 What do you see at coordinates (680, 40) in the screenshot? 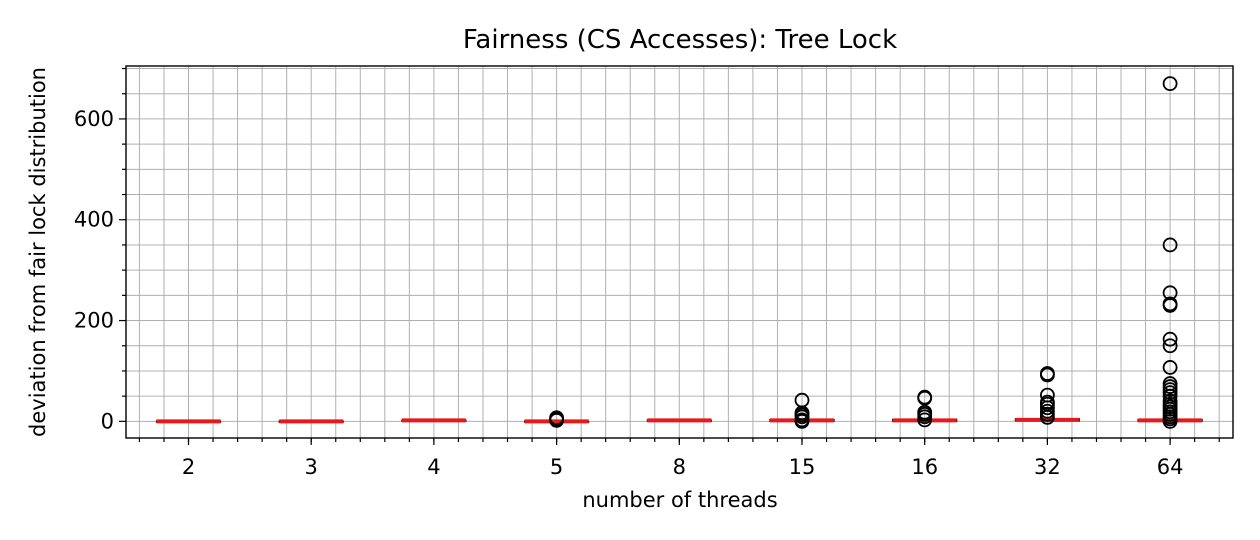
I see `chart-title: Fairness (CS Accesses): Tree Lock` at bounding box center [680, 40].